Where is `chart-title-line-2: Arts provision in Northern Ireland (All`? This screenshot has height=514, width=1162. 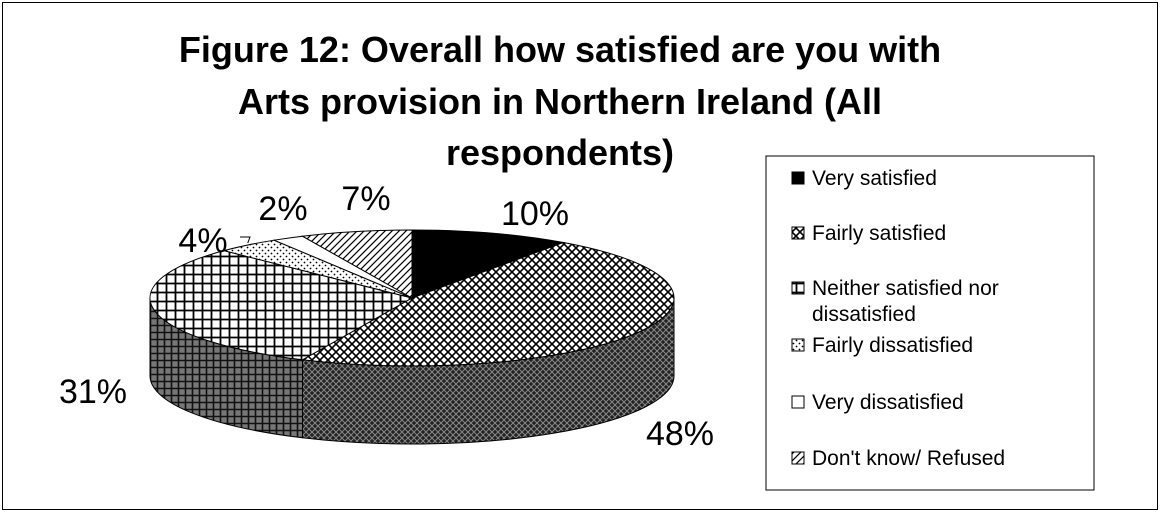
chart-title-line-2: Arts provision in Northern Ireland (All is located at coordinates (560, 101).